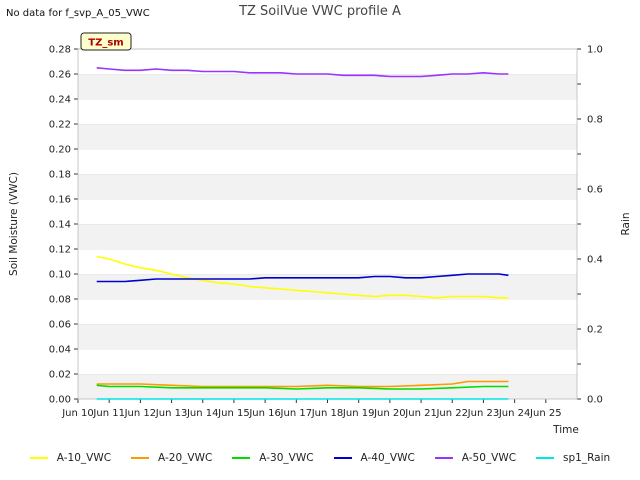 This screenshot has width=640, height=480. What do you see at coordinates (60, 50) in the screenshot?
I see `y-tick-label: 0.28` at bounding box center [60, 50].